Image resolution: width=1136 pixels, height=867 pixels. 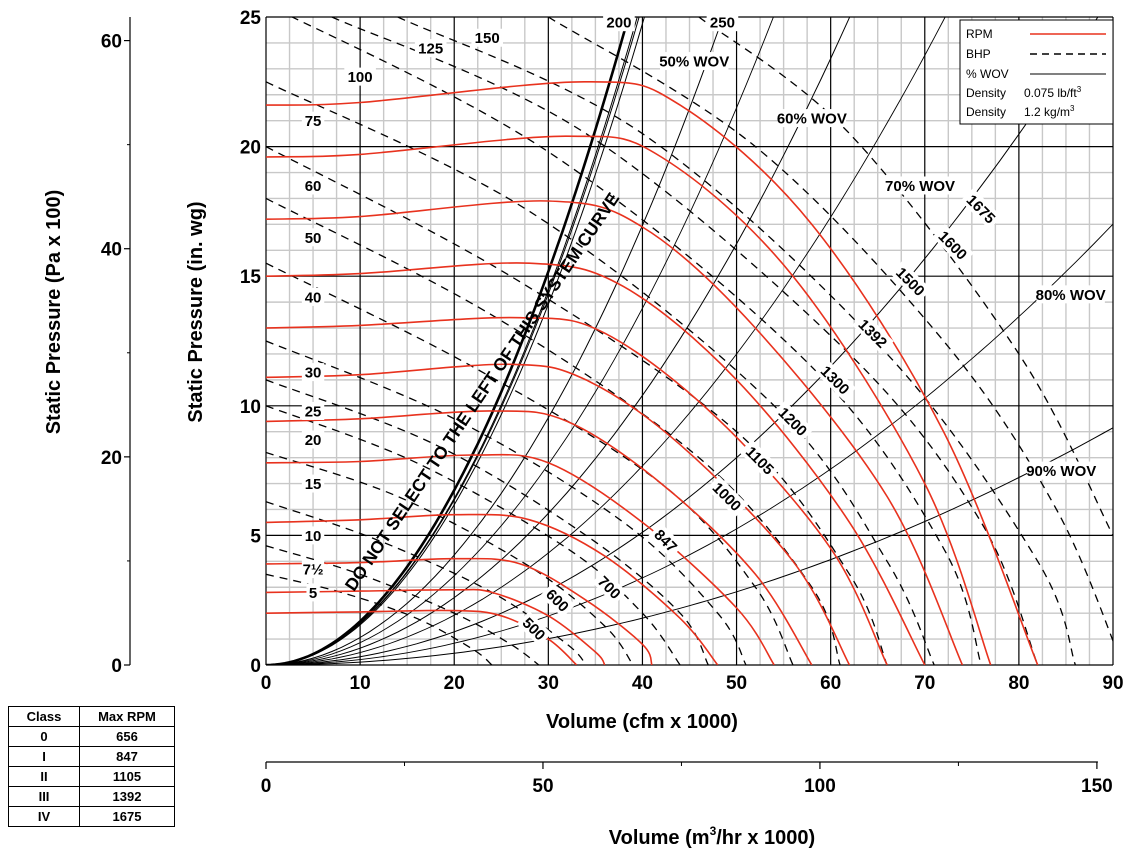 I want to click on y2-tick-label: 40, so click(x=111, y=250).